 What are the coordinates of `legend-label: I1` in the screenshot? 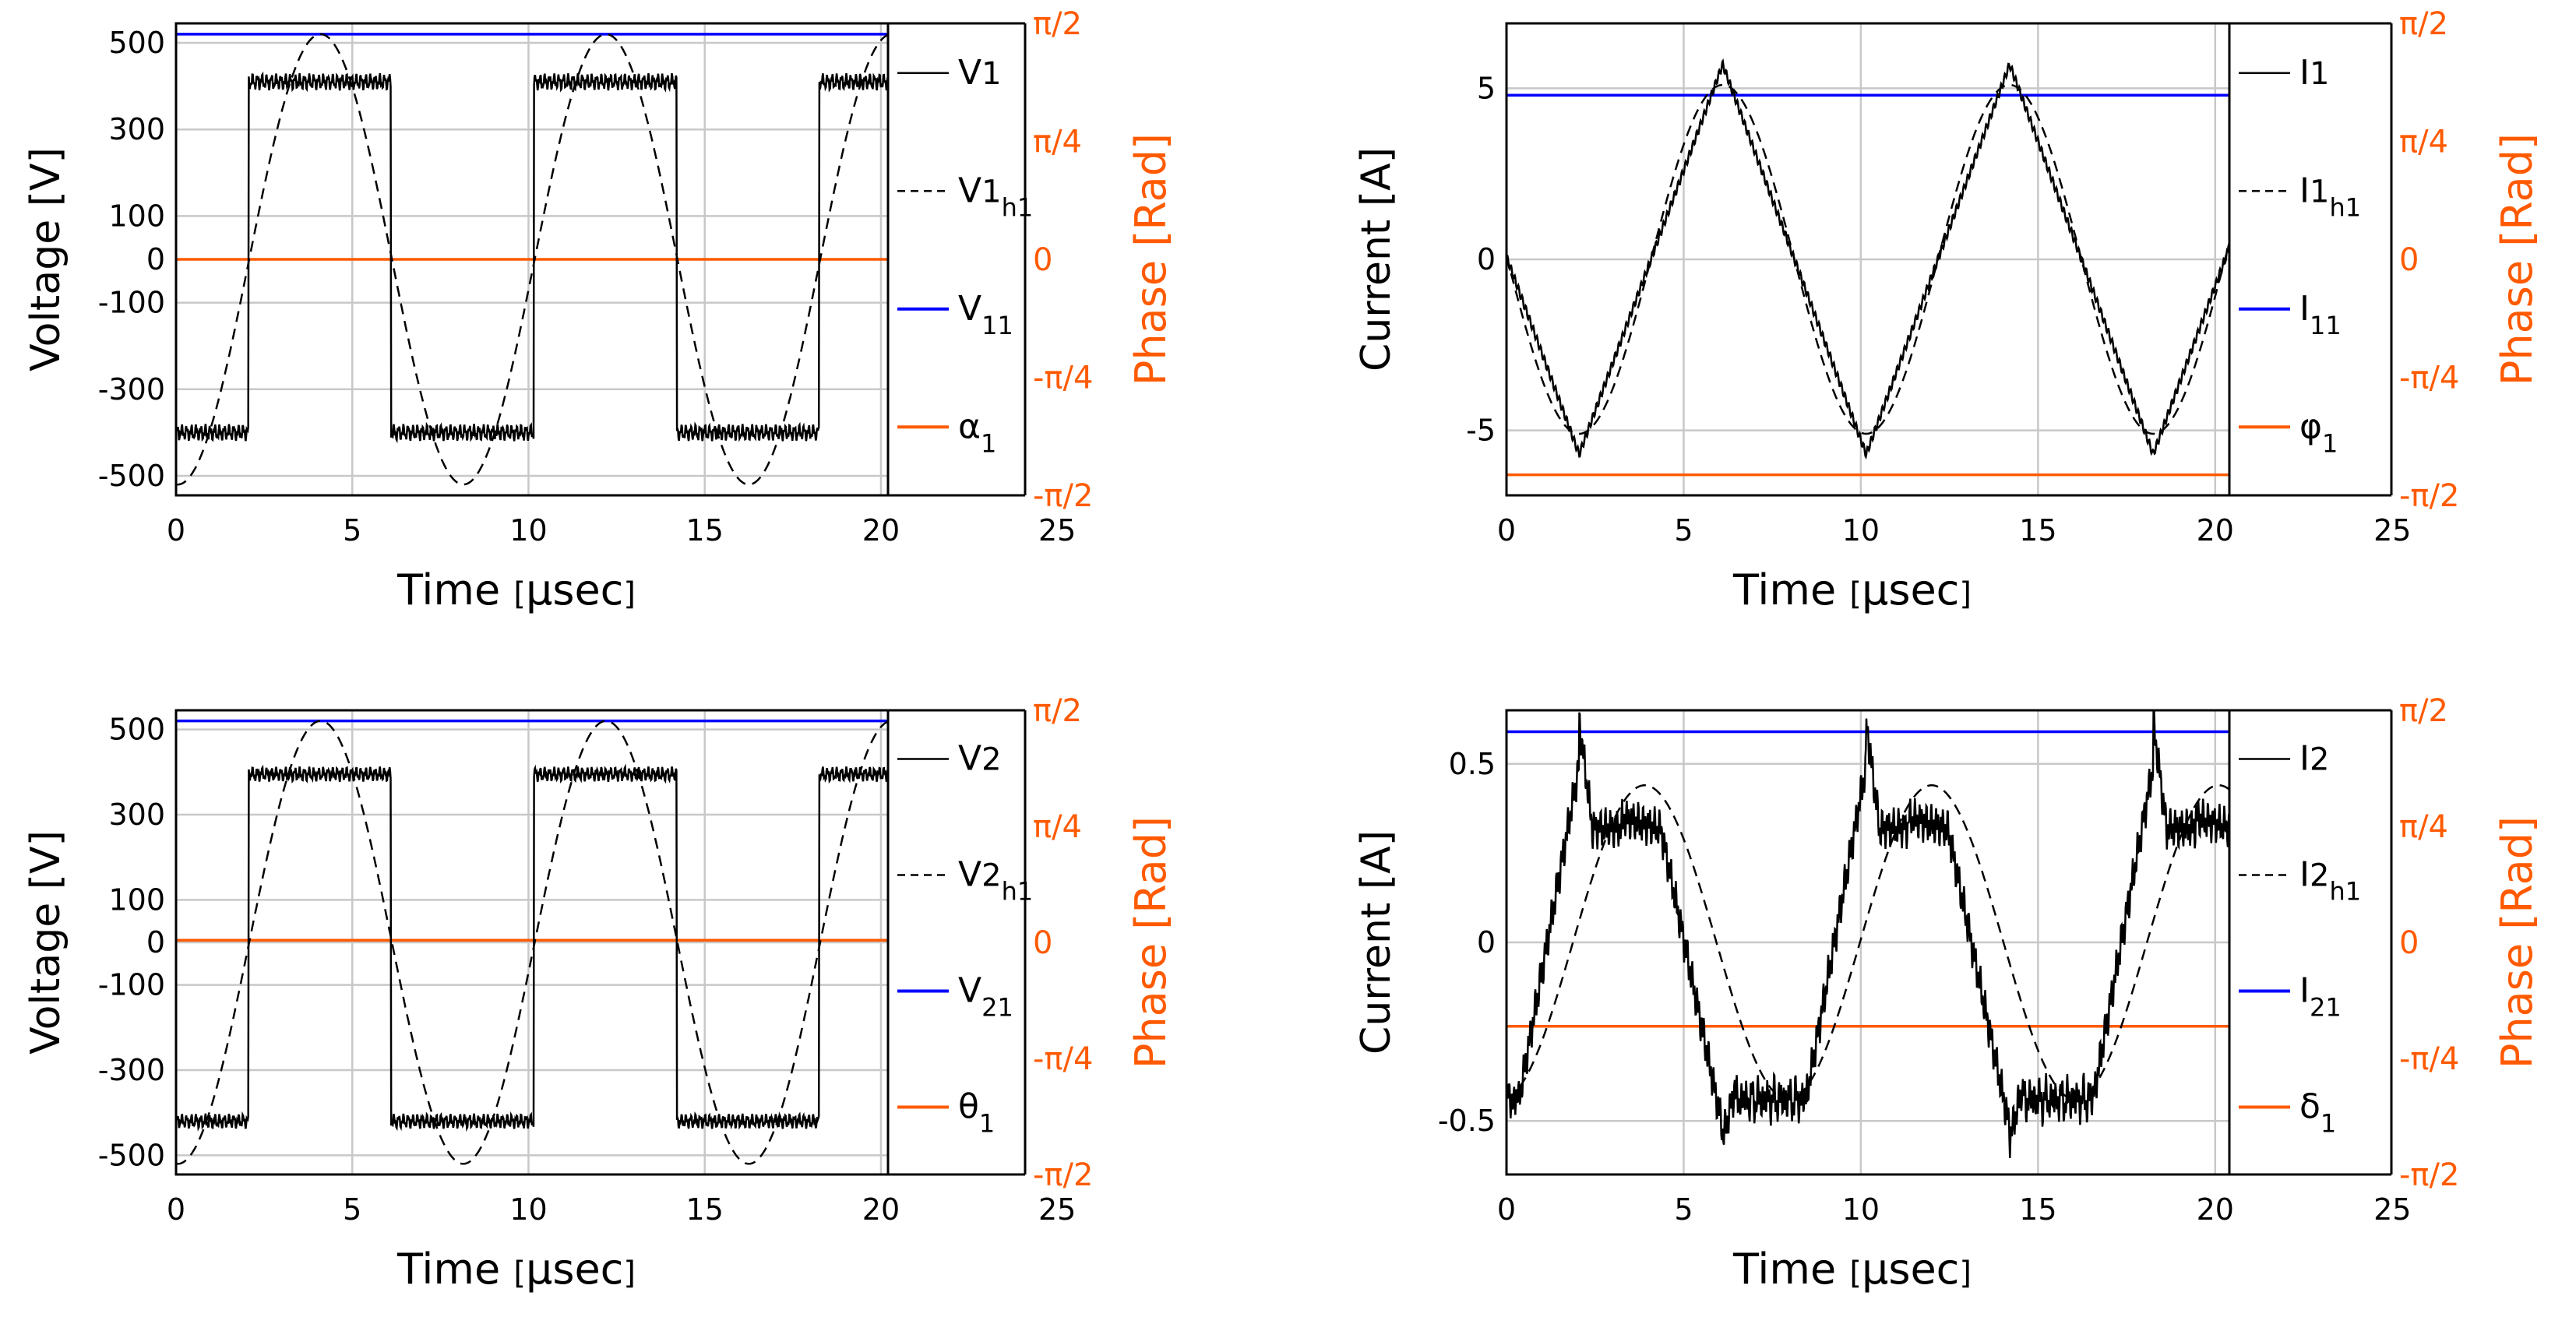 It's located at (2314, 73).